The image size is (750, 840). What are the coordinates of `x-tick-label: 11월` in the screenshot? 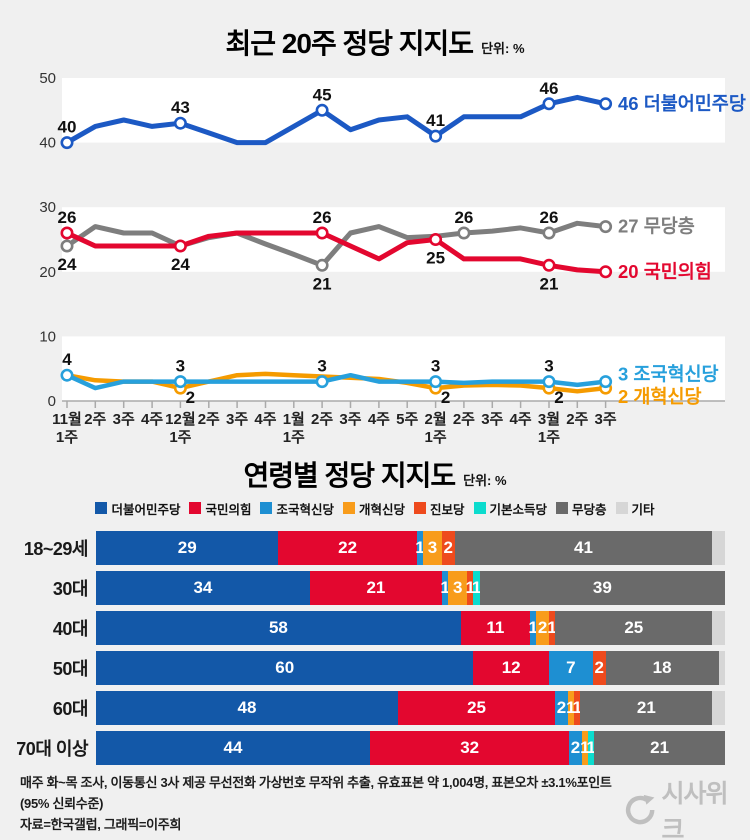 It's located at (67, 419).